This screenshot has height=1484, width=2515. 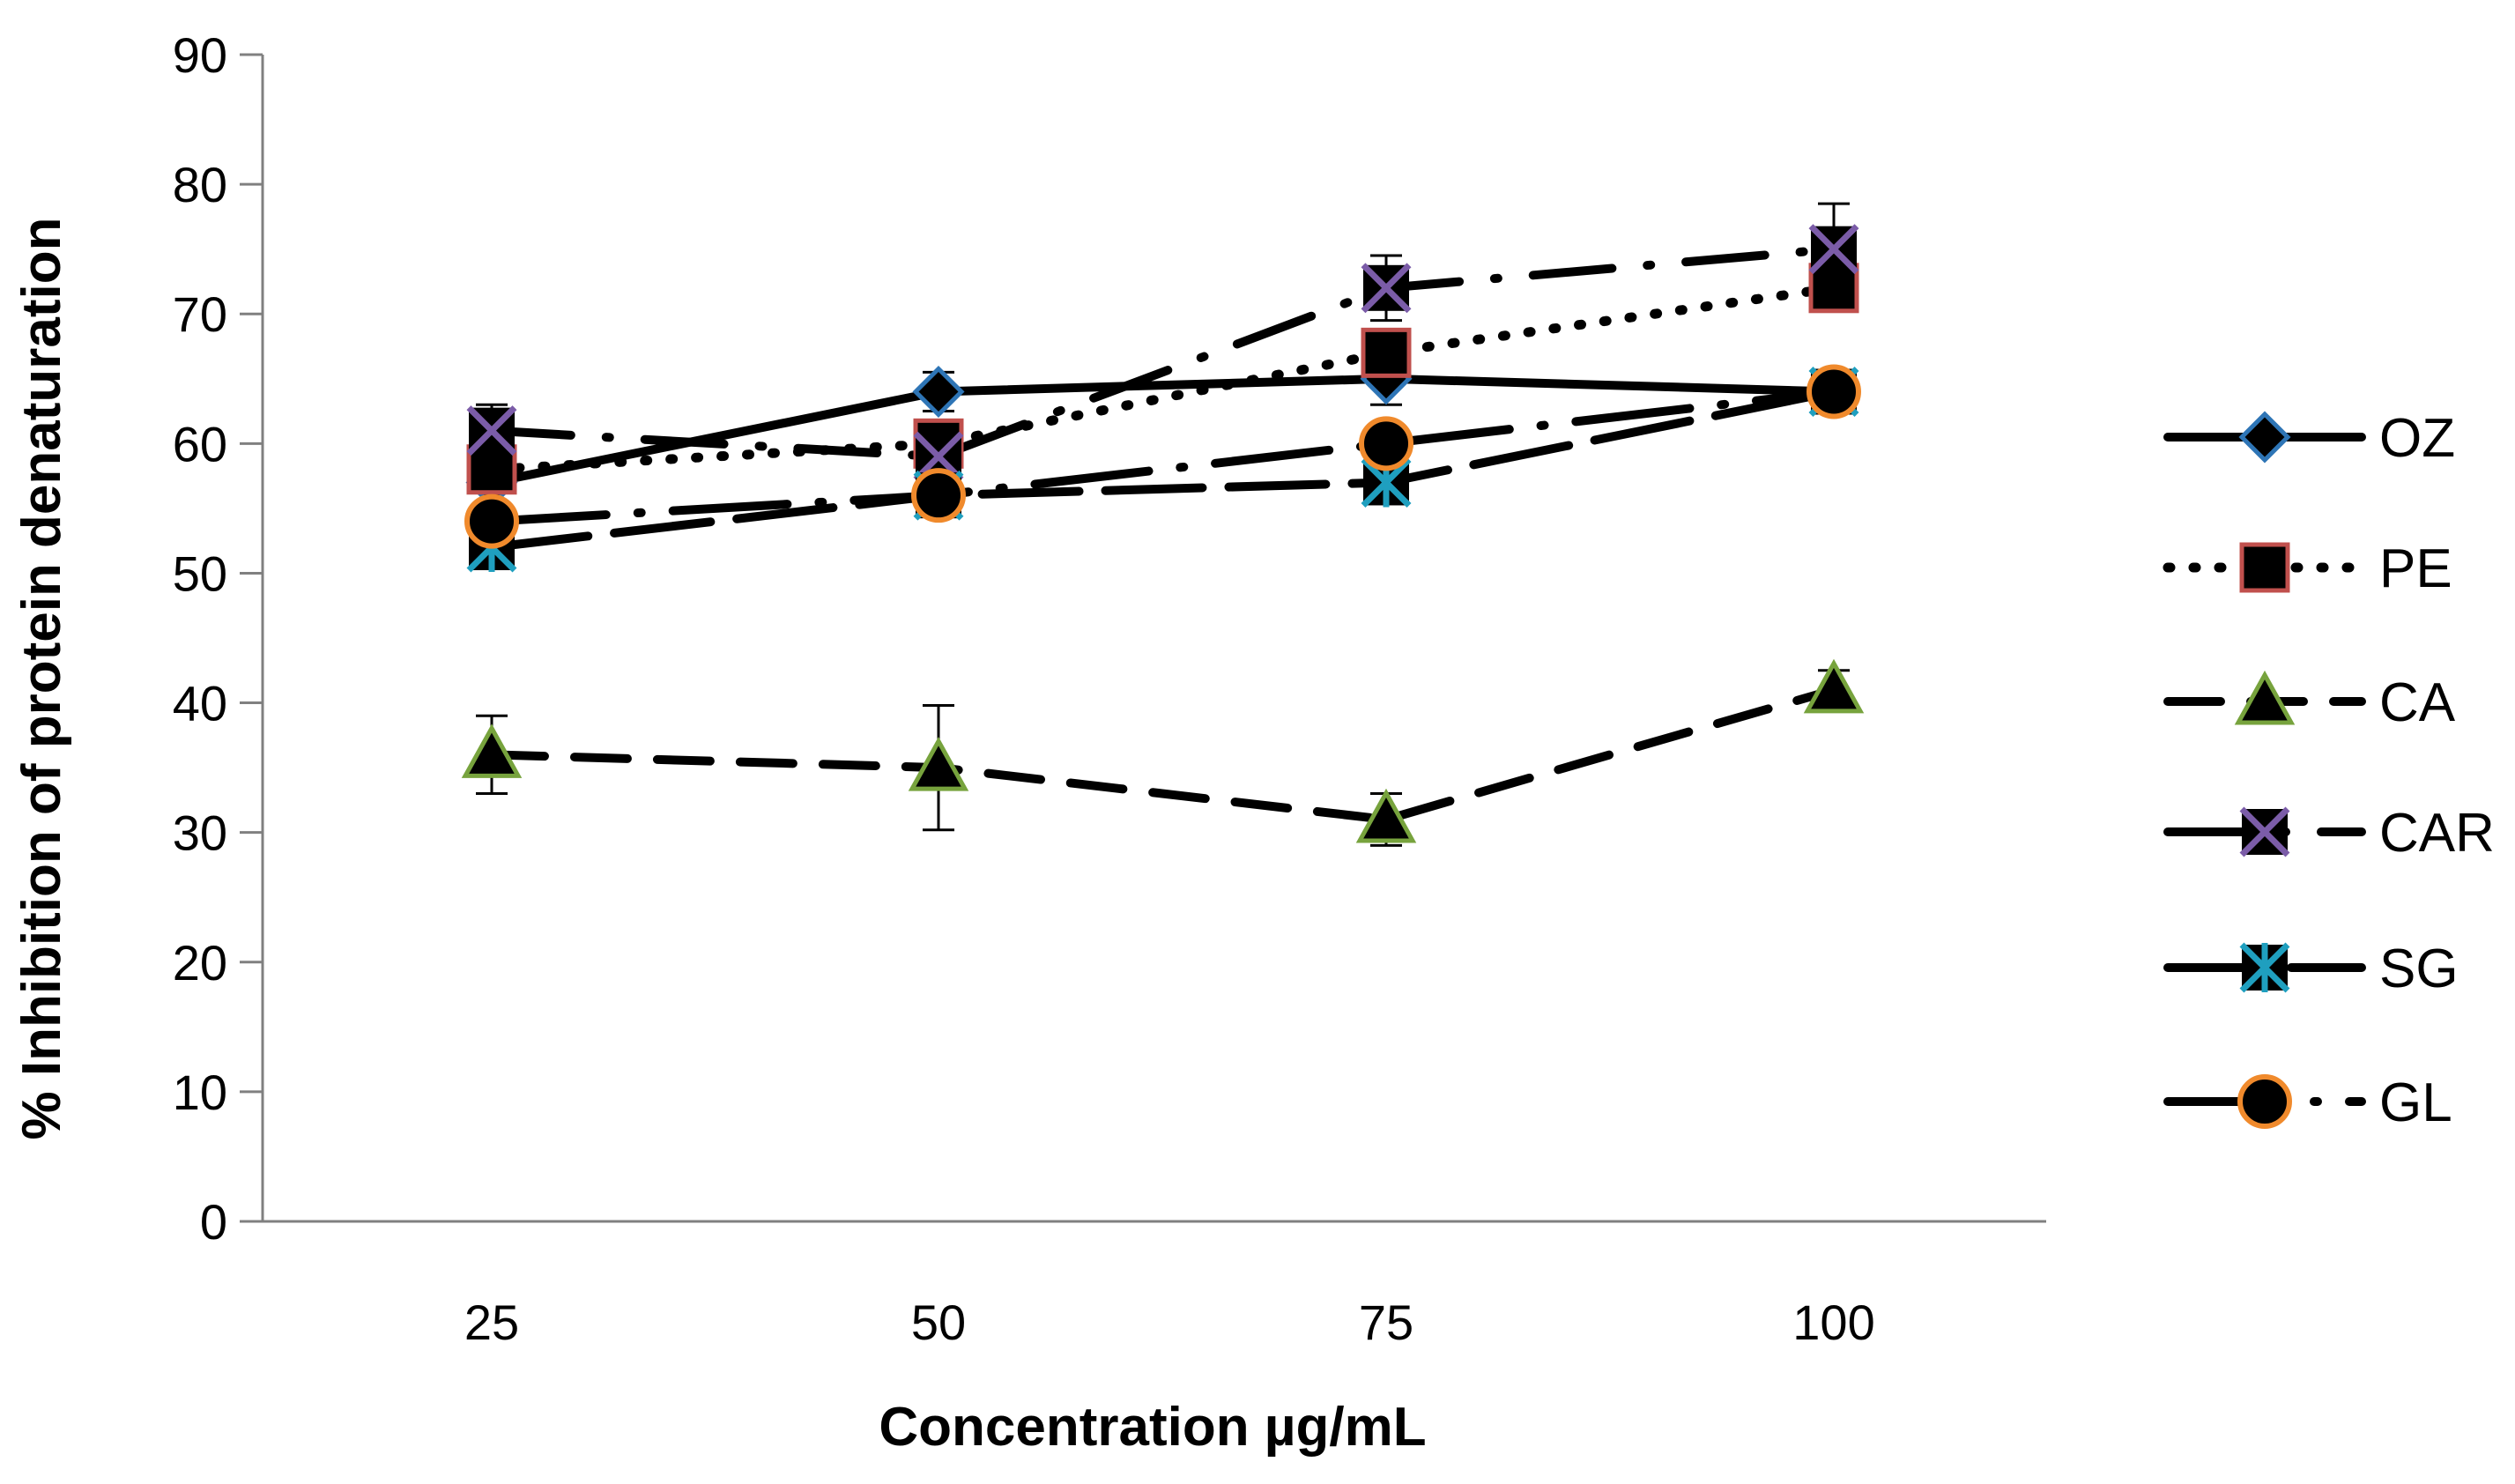 I want to click on legend-entry-car: CAR, so click(x=2329, y=833).